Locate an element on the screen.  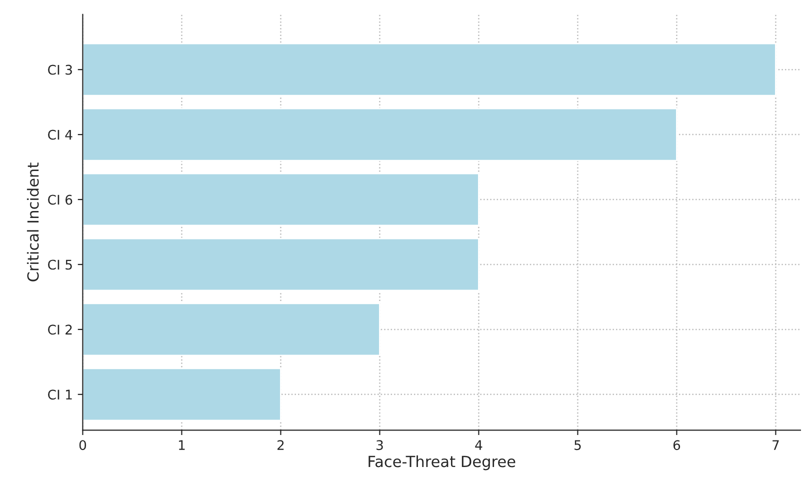
y-tick-label: CI 4 is located at coordinates (60, 135).